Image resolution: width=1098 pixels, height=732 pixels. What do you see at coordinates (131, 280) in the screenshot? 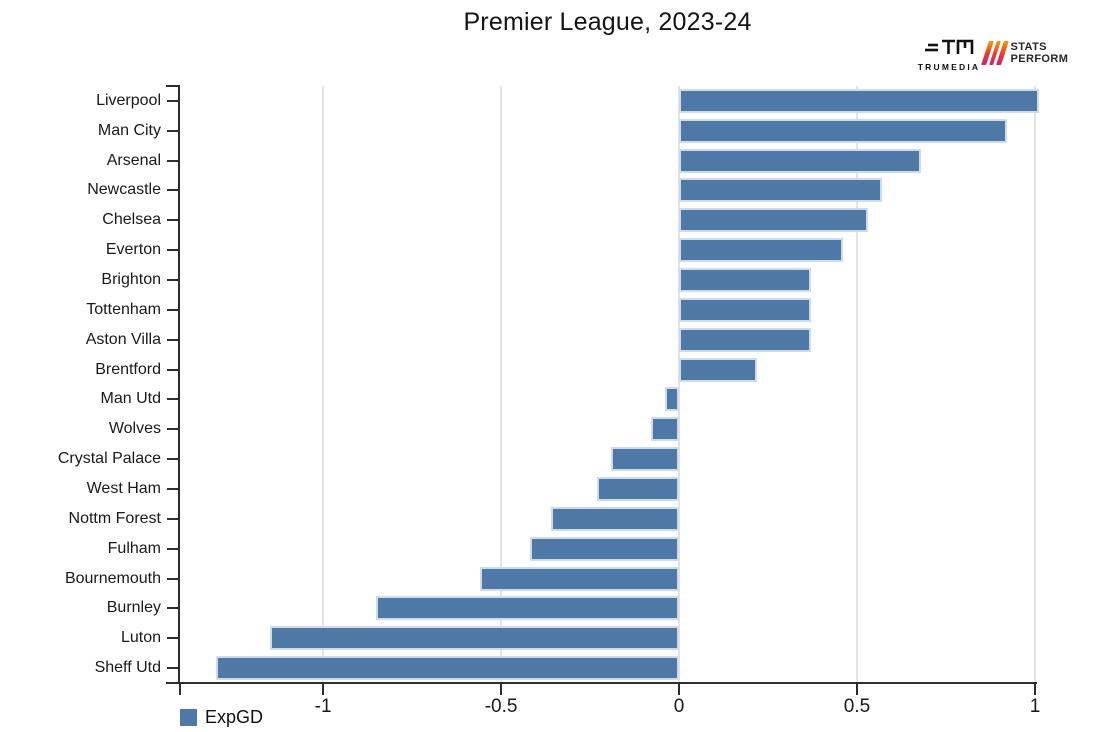
I see `y-axis-label-brighton: Brighton` at bounding box center [131, 280].